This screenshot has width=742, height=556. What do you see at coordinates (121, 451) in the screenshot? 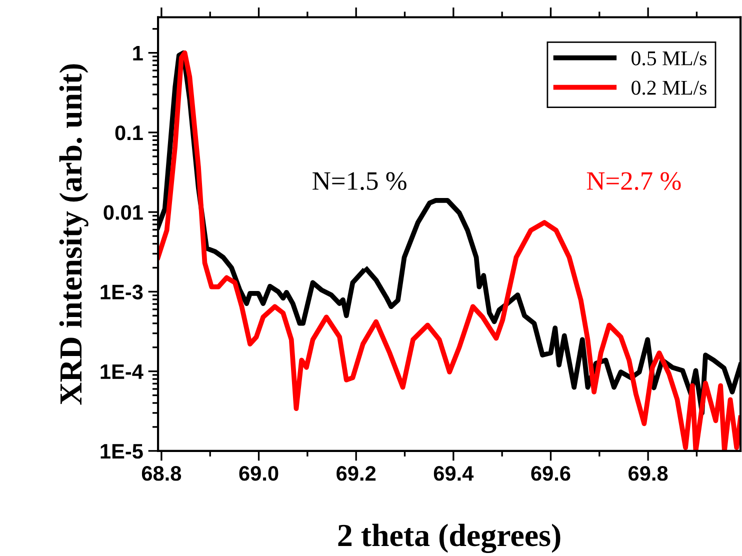
I see `y-tick-label: 1E-5` at bounding box center [121, 451].